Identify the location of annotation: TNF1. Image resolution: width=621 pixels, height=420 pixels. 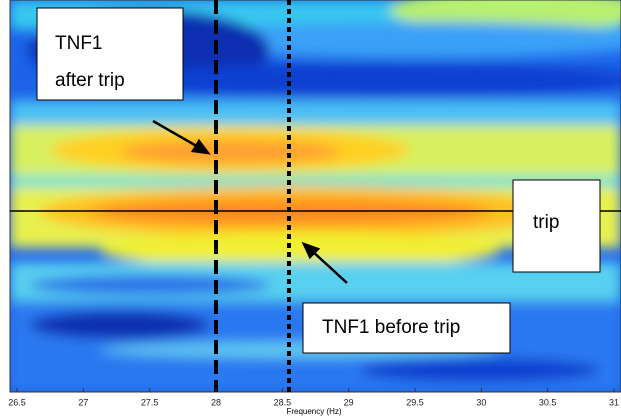
(79, 43).